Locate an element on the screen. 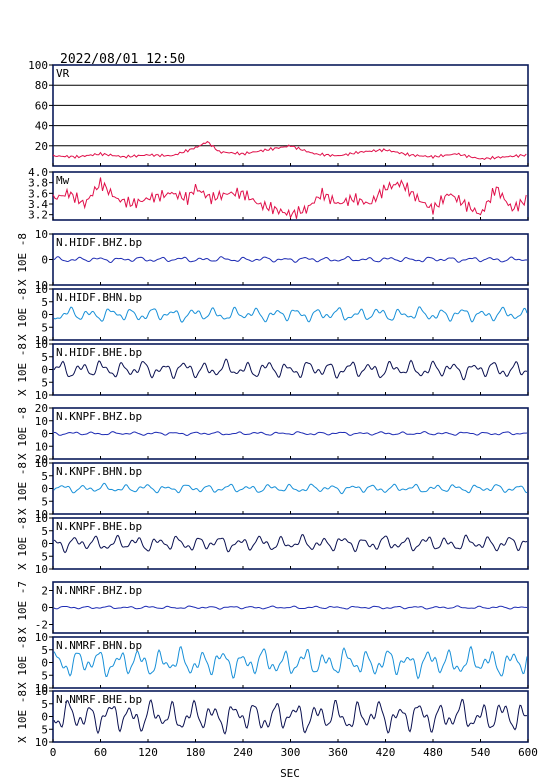  x-tick-label: 120 is located at coordinates (148, 752).